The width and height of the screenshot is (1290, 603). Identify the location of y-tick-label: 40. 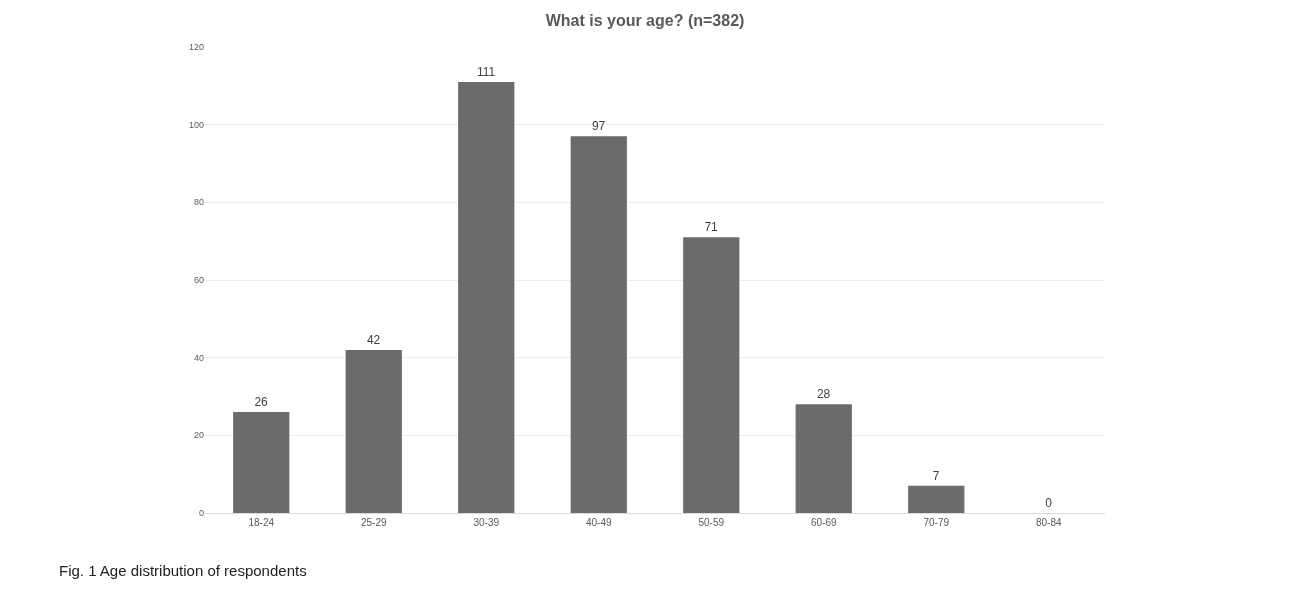
(198, 357).